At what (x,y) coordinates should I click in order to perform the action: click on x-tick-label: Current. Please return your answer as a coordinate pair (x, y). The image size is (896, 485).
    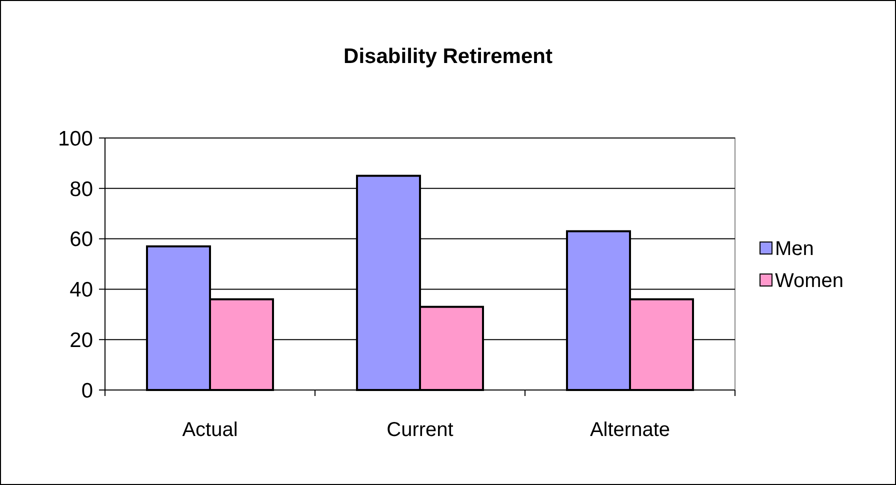
    Looking at the image, I should click on (420, 430).